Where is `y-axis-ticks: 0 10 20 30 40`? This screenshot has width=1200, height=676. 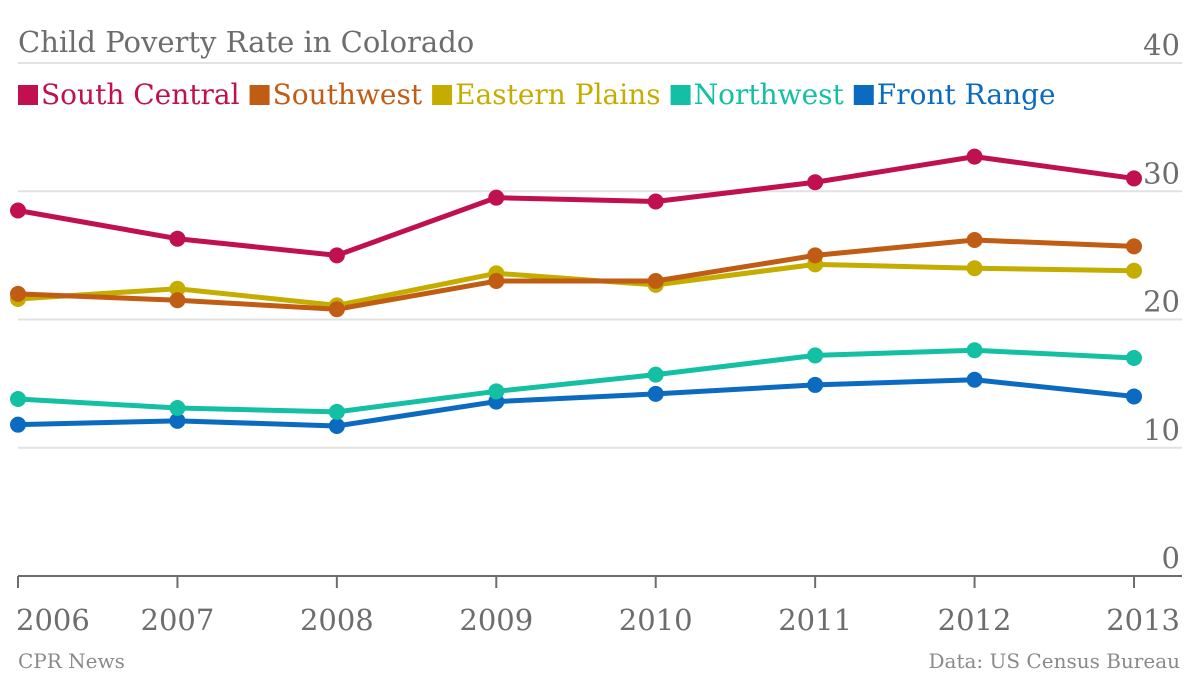 y-axis-ticks: 0 10 20 30 40 is located at coordinates (1161, 301).